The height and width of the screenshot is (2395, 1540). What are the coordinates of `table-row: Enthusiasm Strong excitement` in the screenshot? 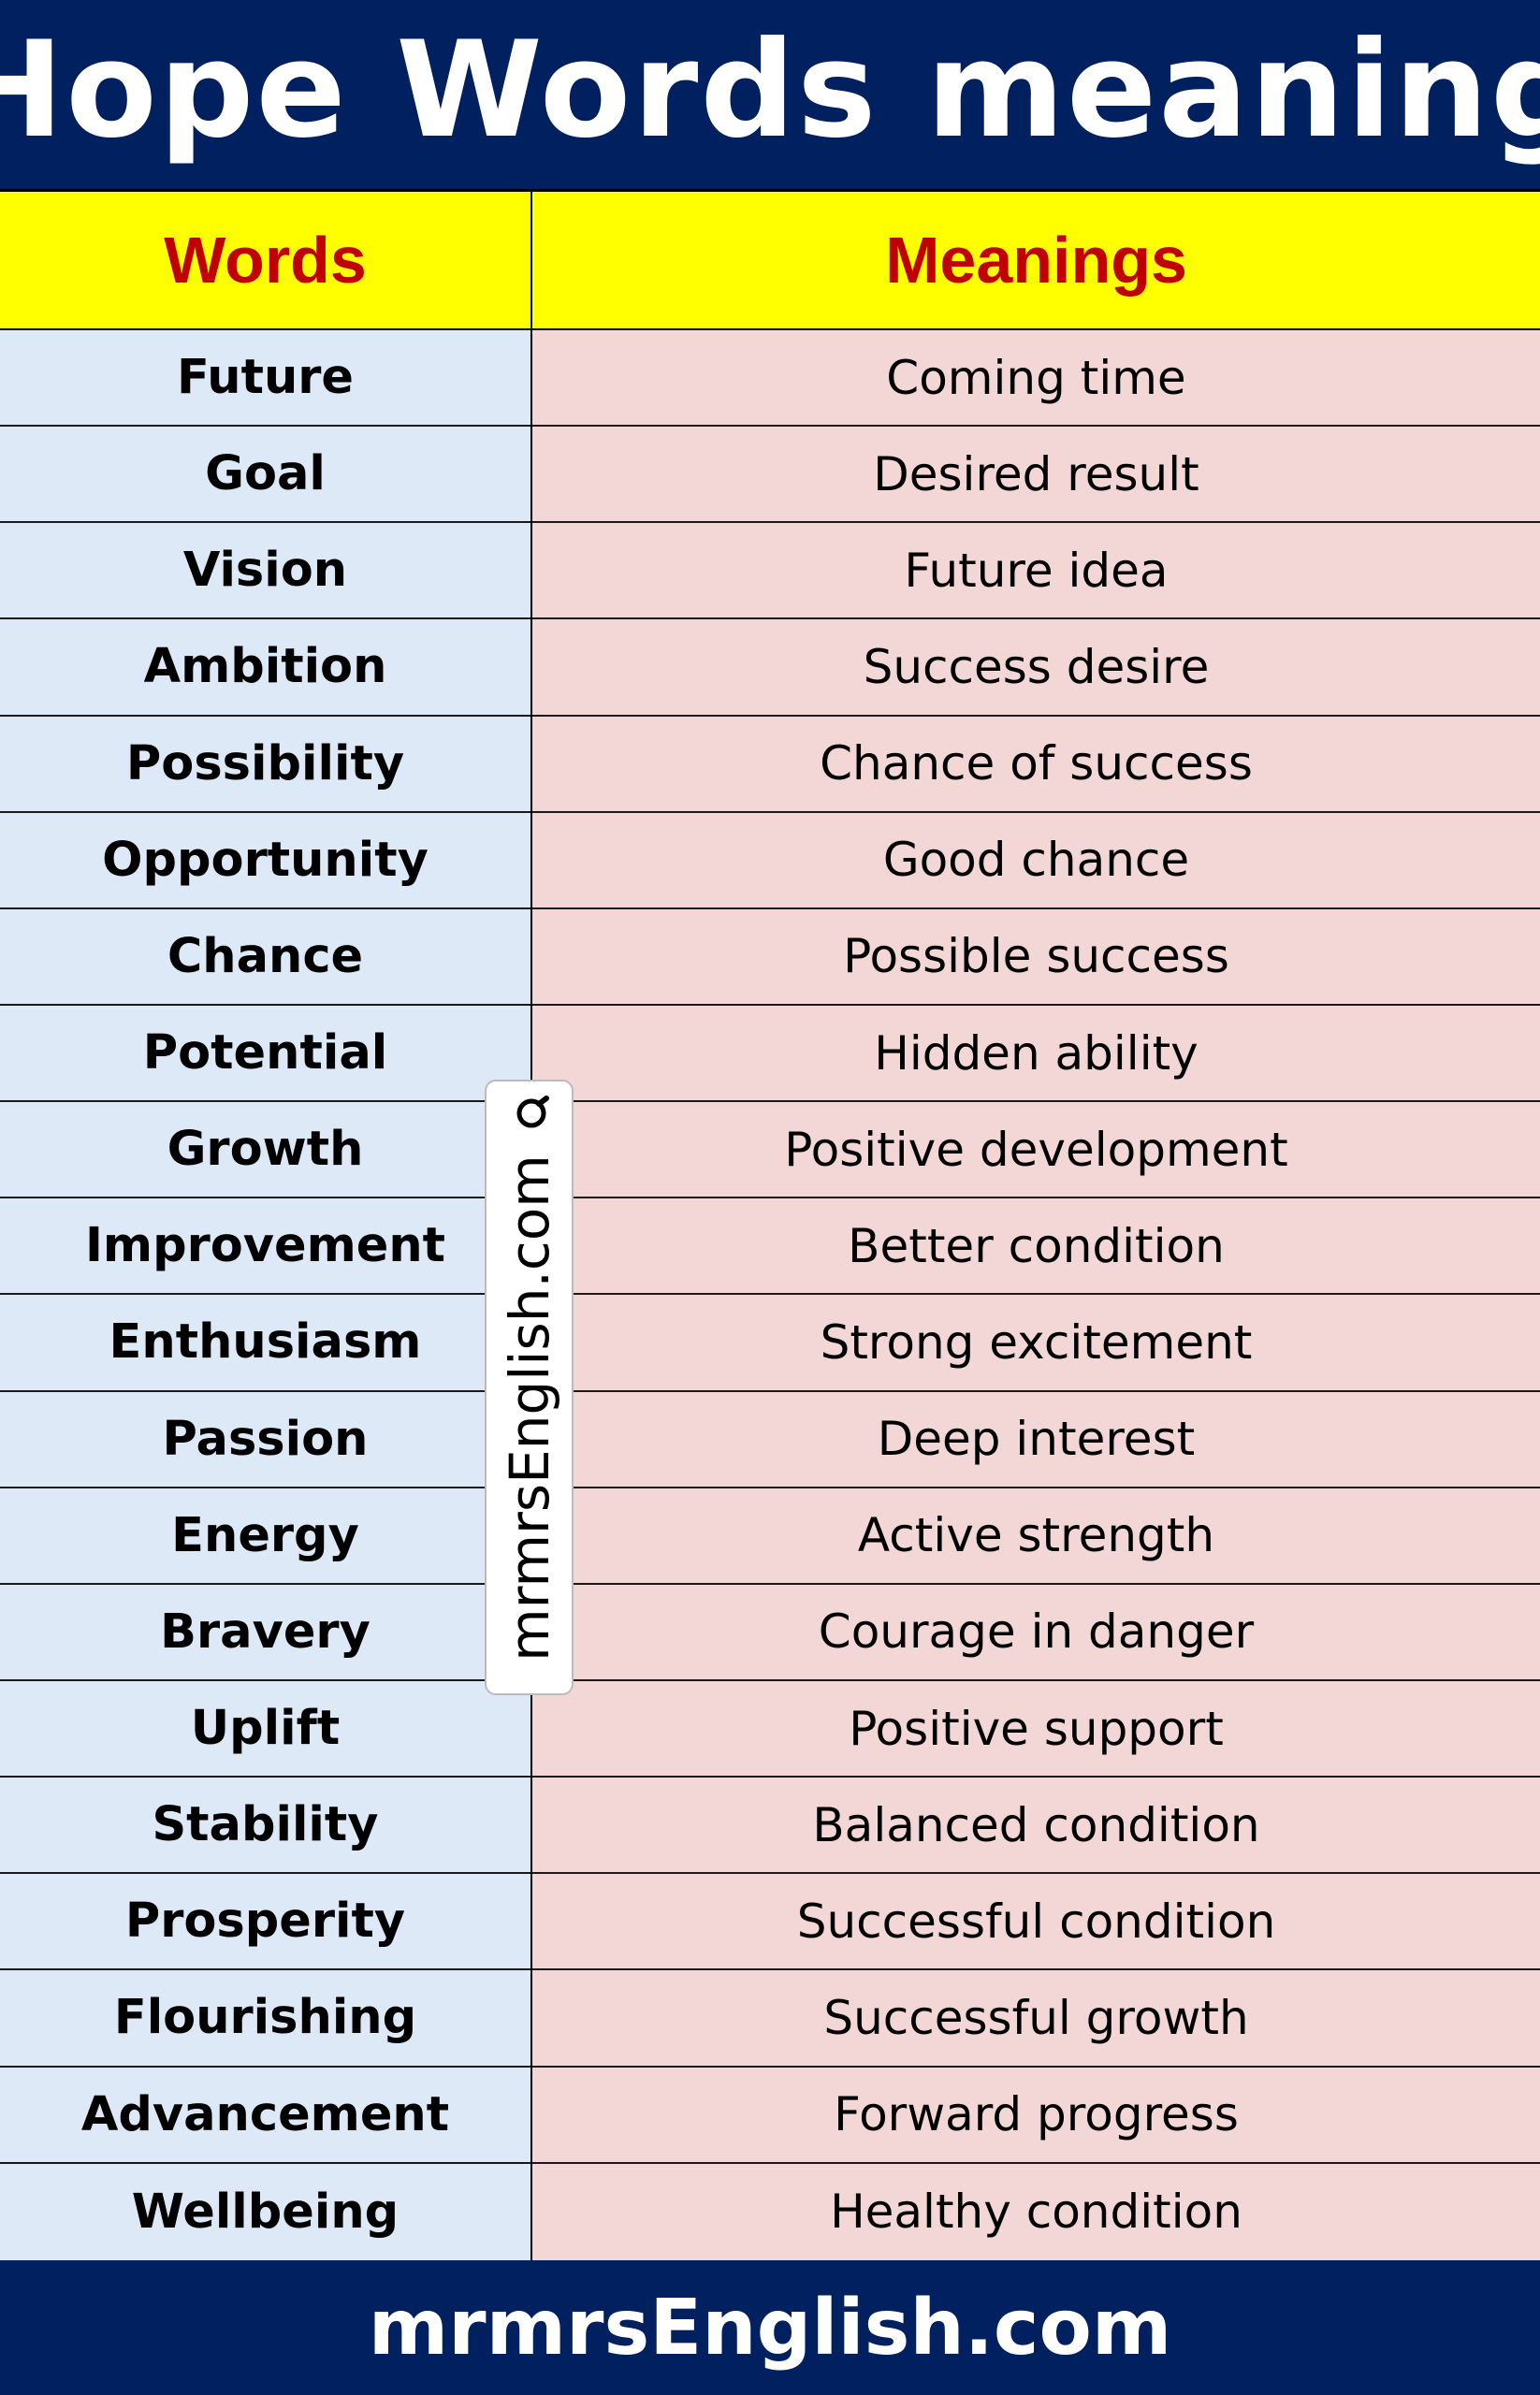 It's located at (770, 1343).